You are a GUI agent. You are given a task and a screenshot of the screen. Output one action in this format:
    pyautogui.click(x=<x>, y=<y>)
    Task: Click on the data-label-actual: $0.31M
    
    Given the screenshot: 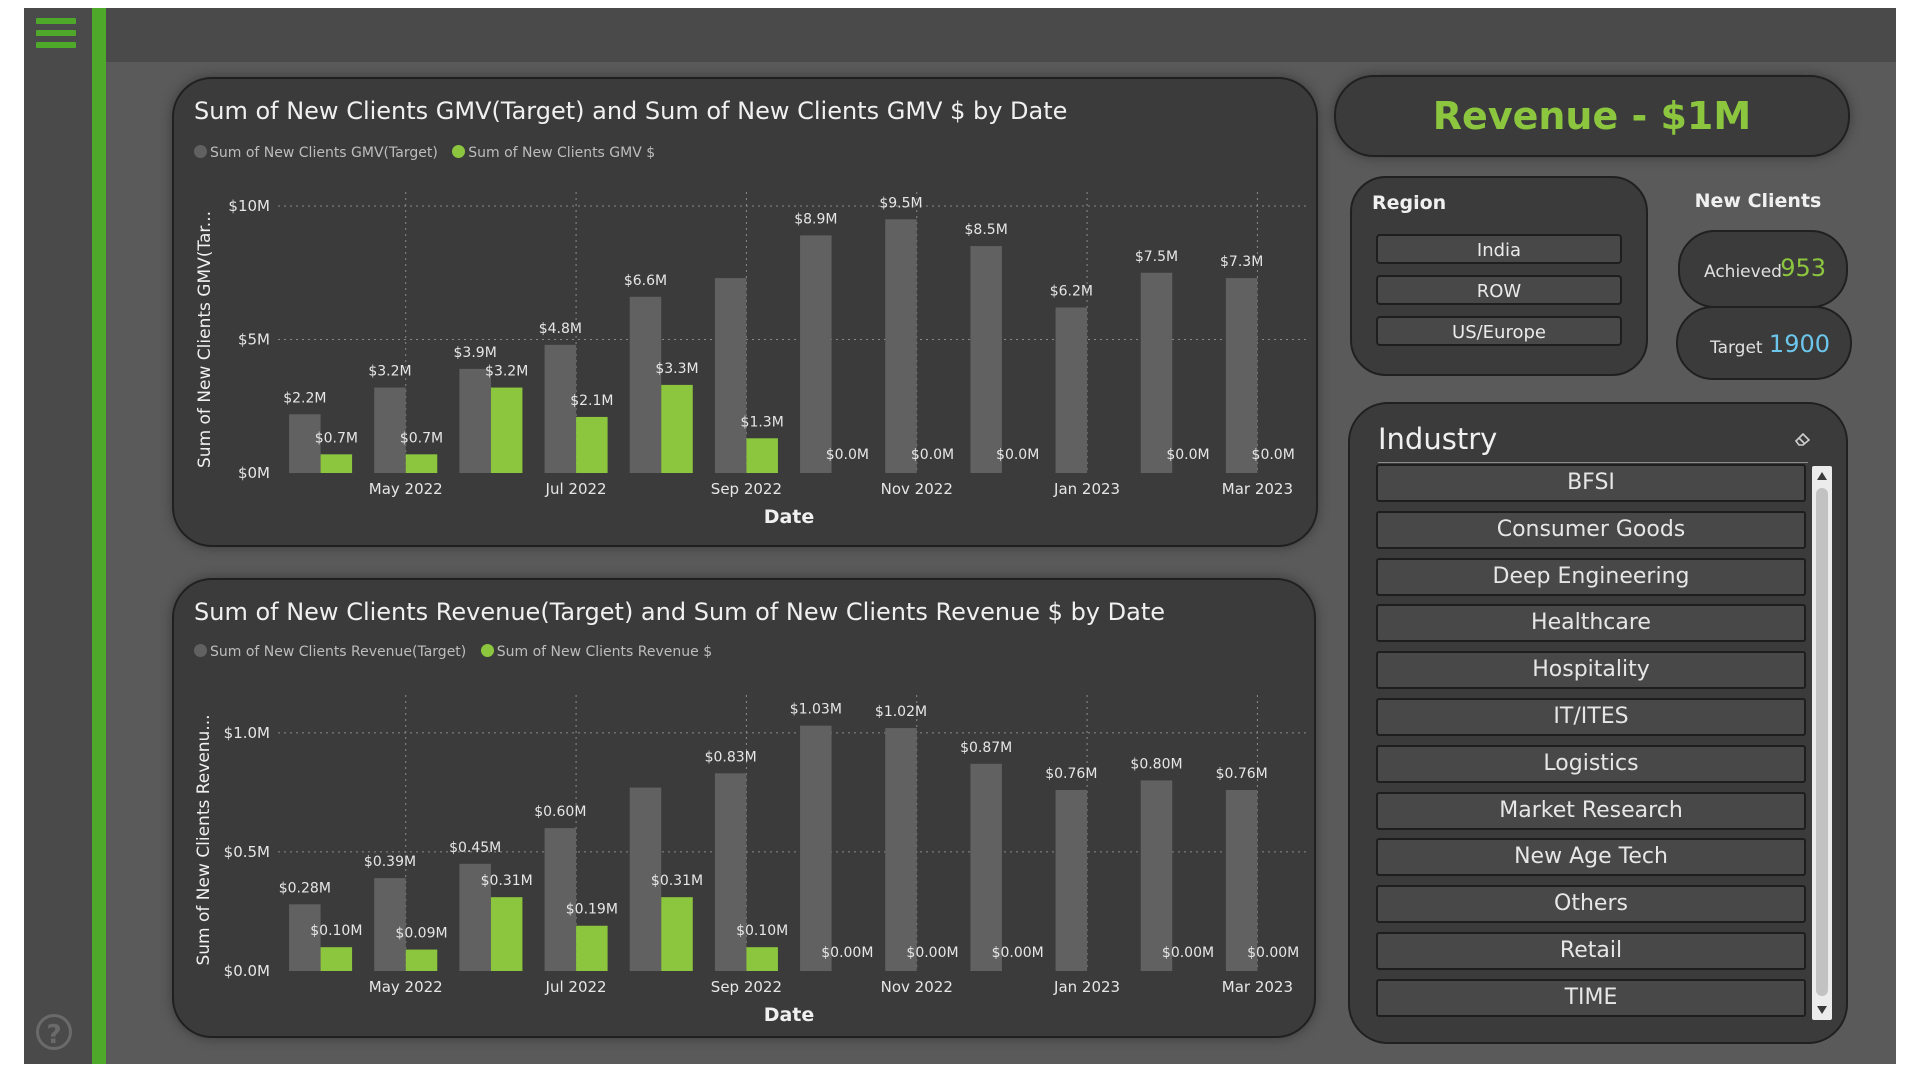 What is the action you would take?
    pyautogui.click(x=677, y=881)
    